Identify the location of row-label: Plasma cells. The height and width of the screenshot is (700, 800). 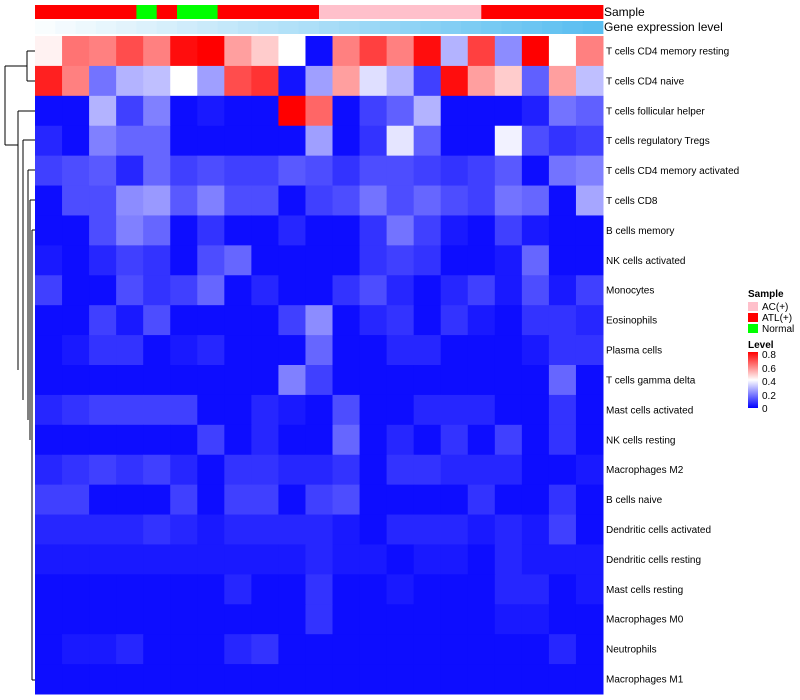
(634, 351).